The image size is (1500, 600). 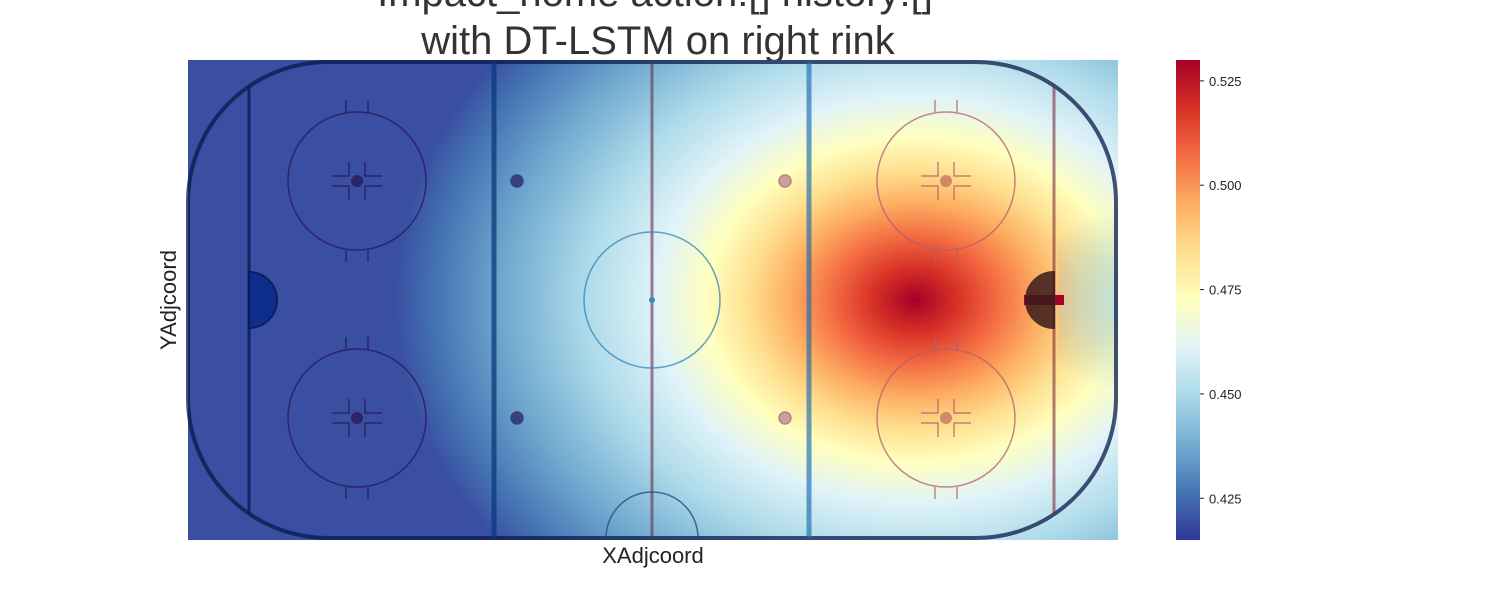 I want to click on neutral-dot-top-left, so click(x=517, y=181).